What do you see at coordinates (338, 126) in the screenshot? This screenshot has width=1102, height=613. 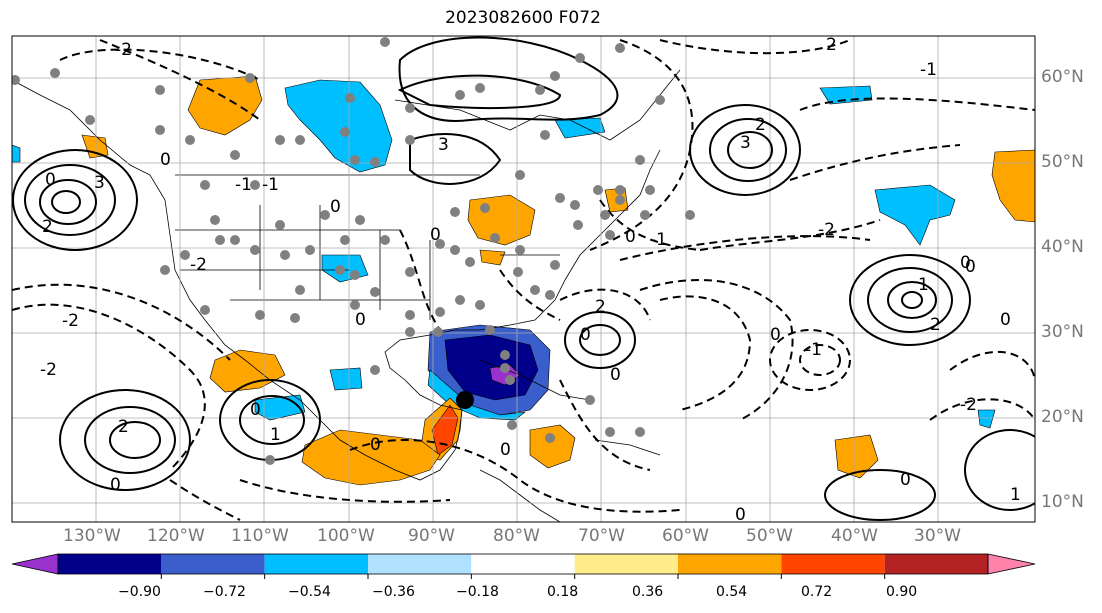 I see `anomaly-blue-canada` at bounding box center [338, 126].